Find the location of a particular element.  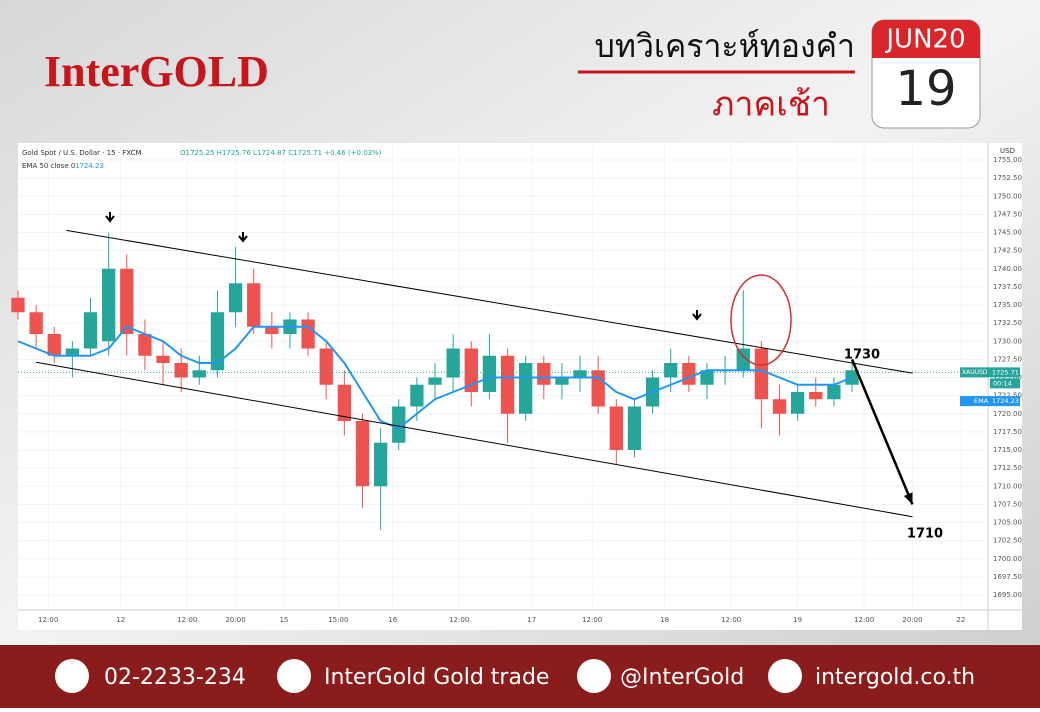

indicator-value: 1724.23 is located at coordinates (89, 166).